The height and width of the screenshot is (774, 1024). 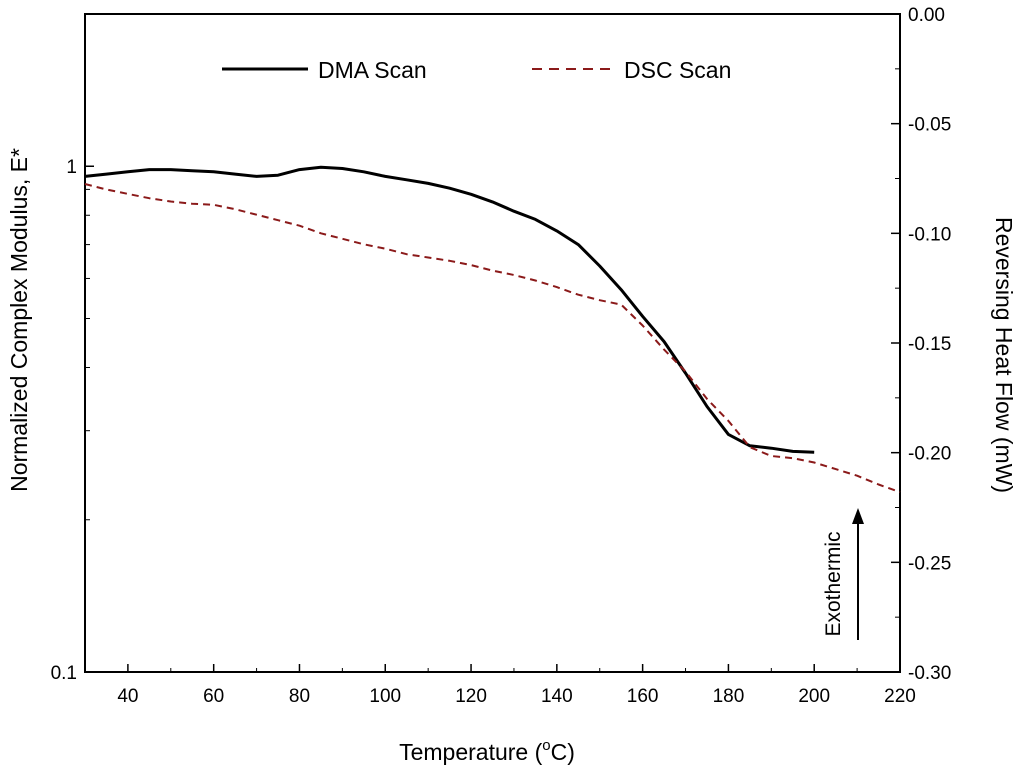 I want to click on legend-label-dma: DMA Scan, so click(x=372, y=70).